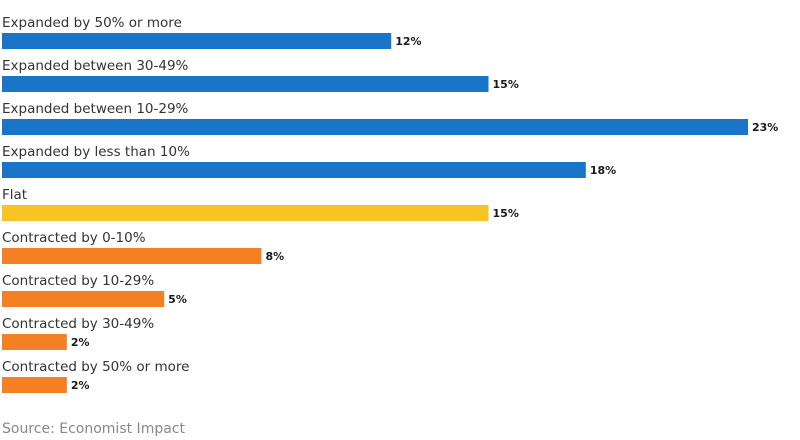  I want to click on category-label: Expanded by 50% or more, so click(92, 23).